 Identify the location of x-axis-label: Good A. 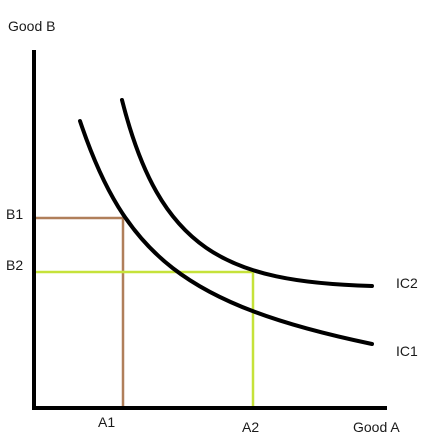
(376, 427).